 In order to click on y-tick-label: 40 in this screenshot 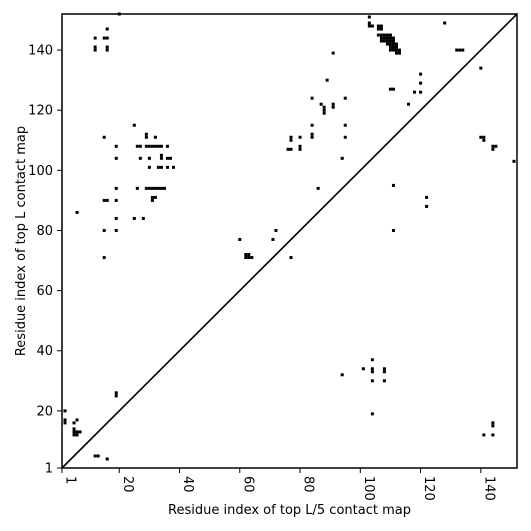, I will do `click(44, 351)`.